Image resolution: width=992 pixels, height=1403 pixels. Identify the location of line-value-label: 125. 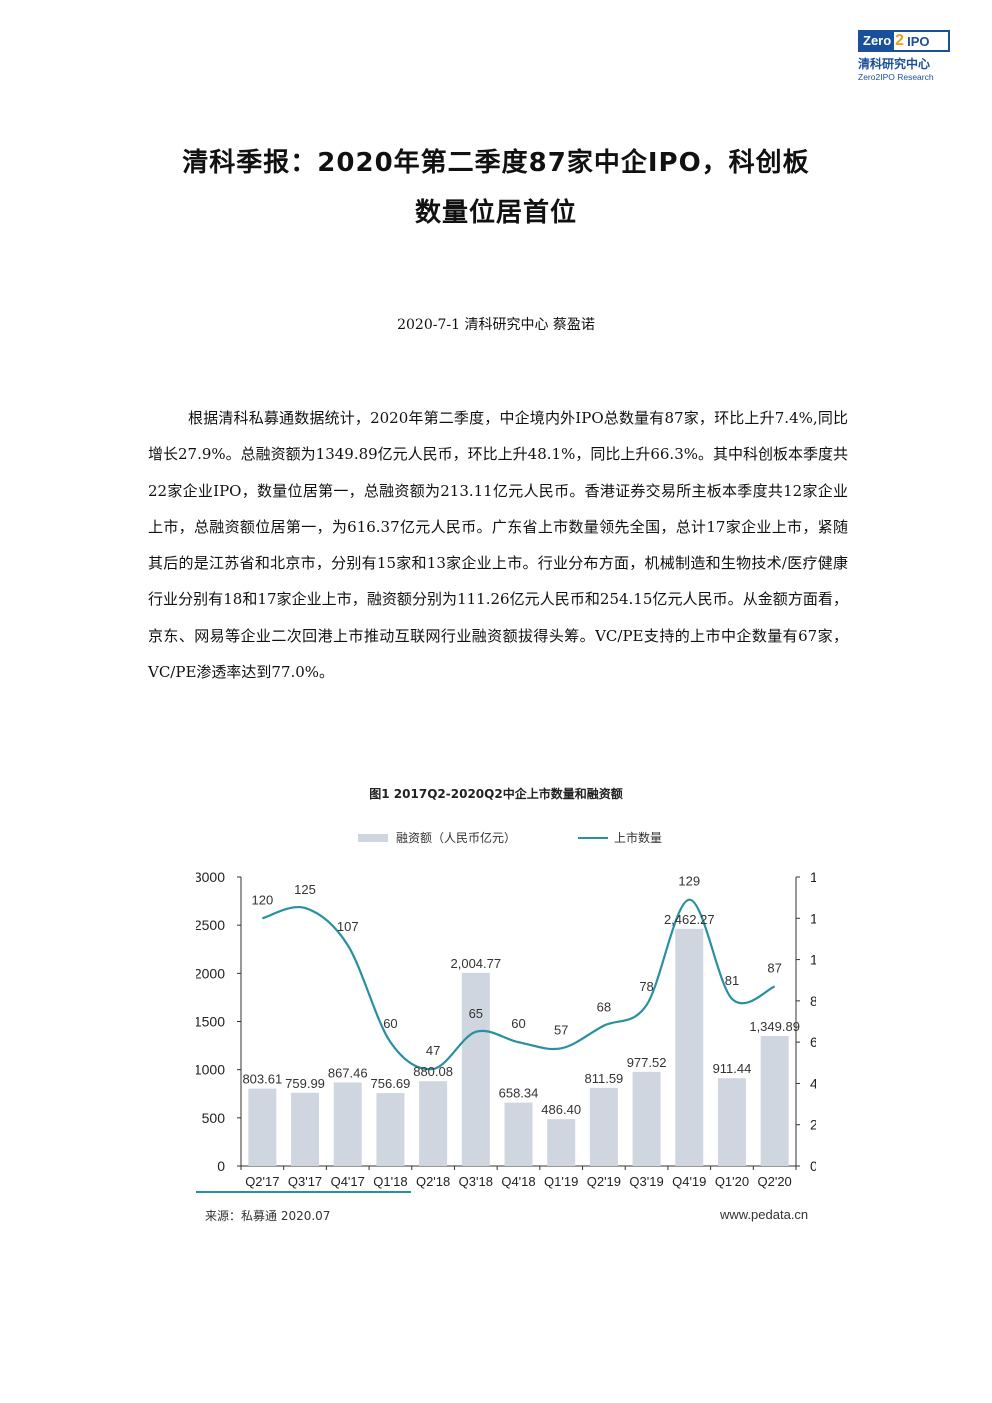
(305, 889).